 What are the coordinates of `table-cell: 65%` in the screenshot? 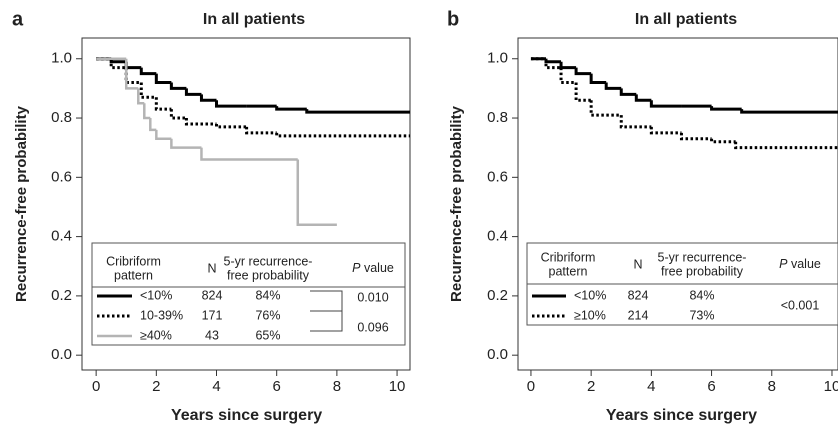 It's located at (267, 335).